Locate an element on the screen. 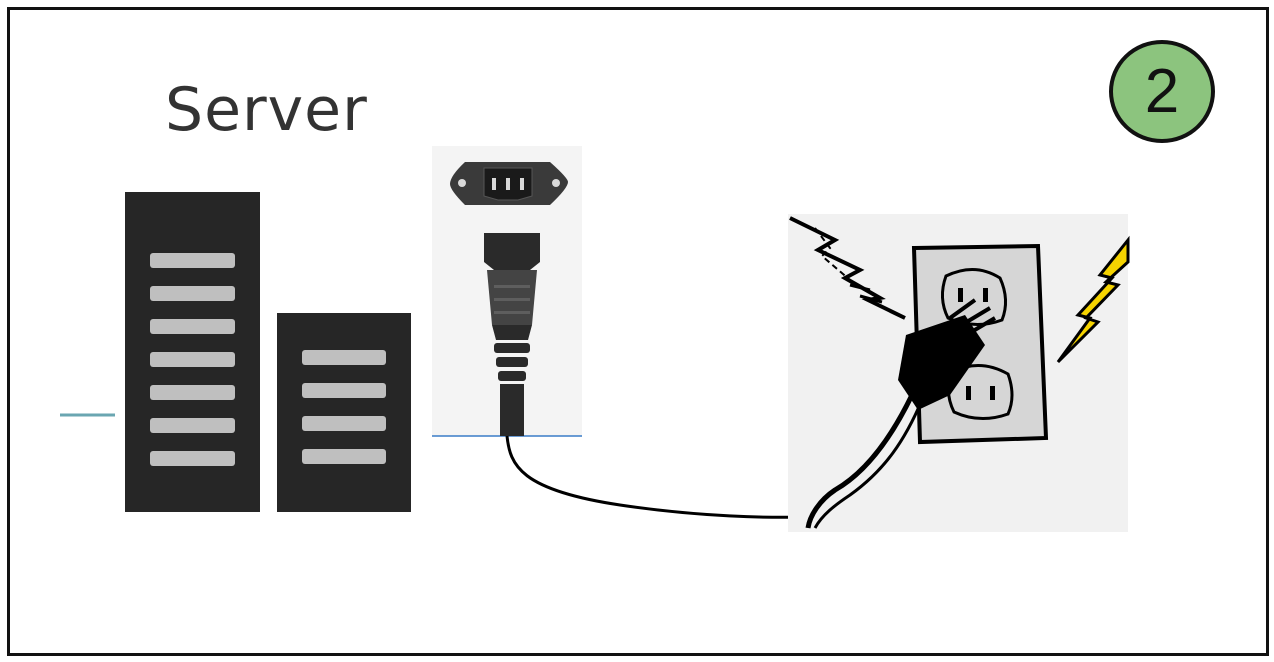 This screenshot has height=662, width=1274. lightning-icon is located at coordinates (1093, 299).